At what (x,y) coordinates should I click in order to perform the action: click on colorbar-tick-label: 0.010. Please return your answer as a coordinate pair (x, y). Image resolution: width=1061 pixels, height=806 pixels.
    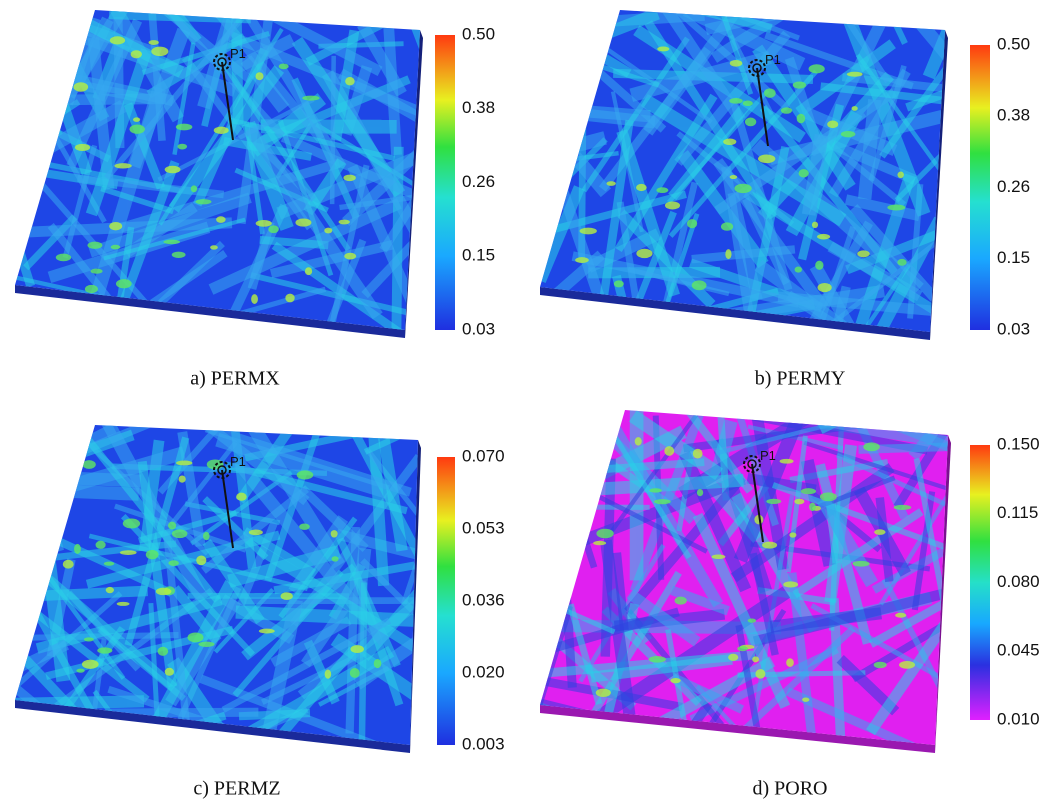
    Looking at the image, I should click on (1018, 718).